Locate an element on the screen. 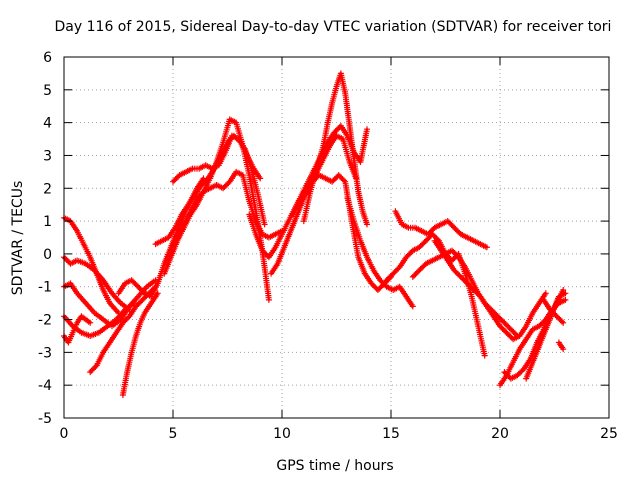 The image size is (640, 480). y-tick-label: -1 is located at coordinates (45, 288).